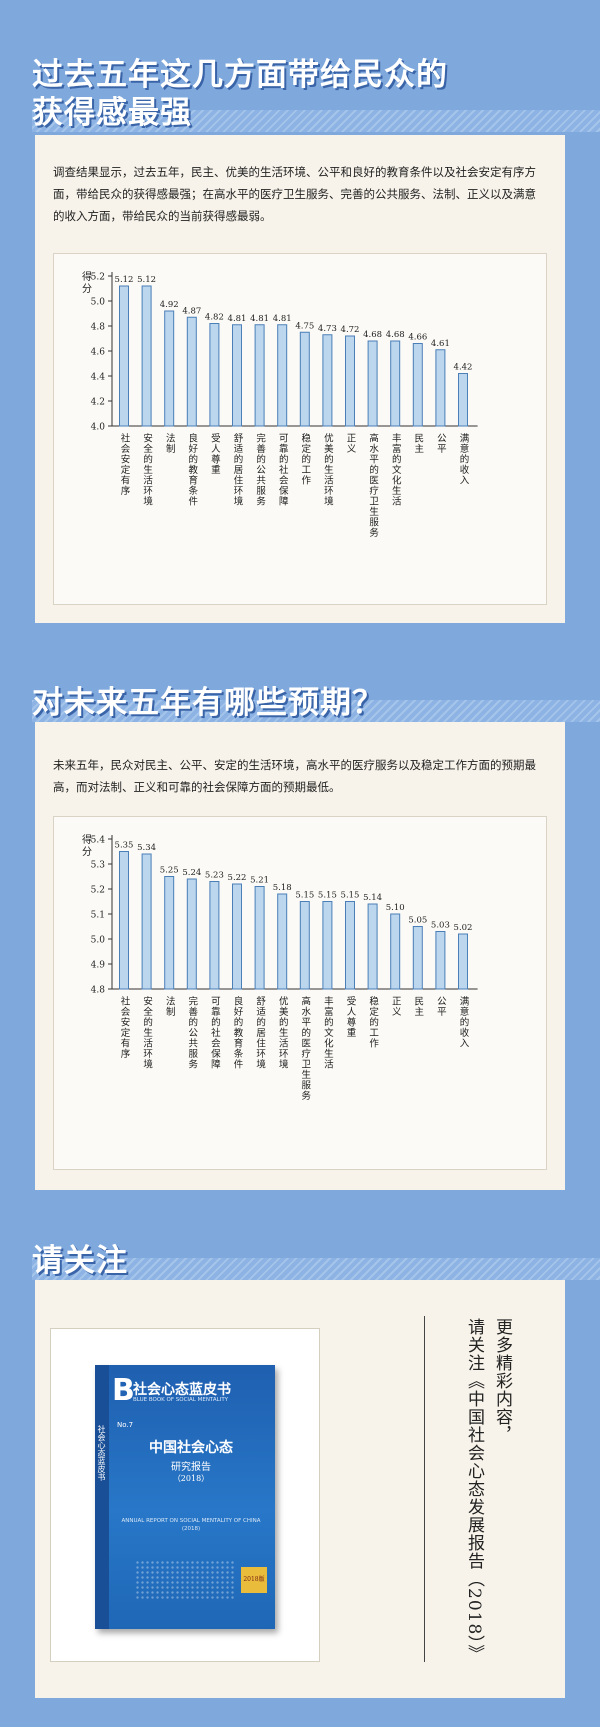 The height and width of the screenshot is (1727, 600). I want to click on bar-value-label: 5.05, so click(417, 921).